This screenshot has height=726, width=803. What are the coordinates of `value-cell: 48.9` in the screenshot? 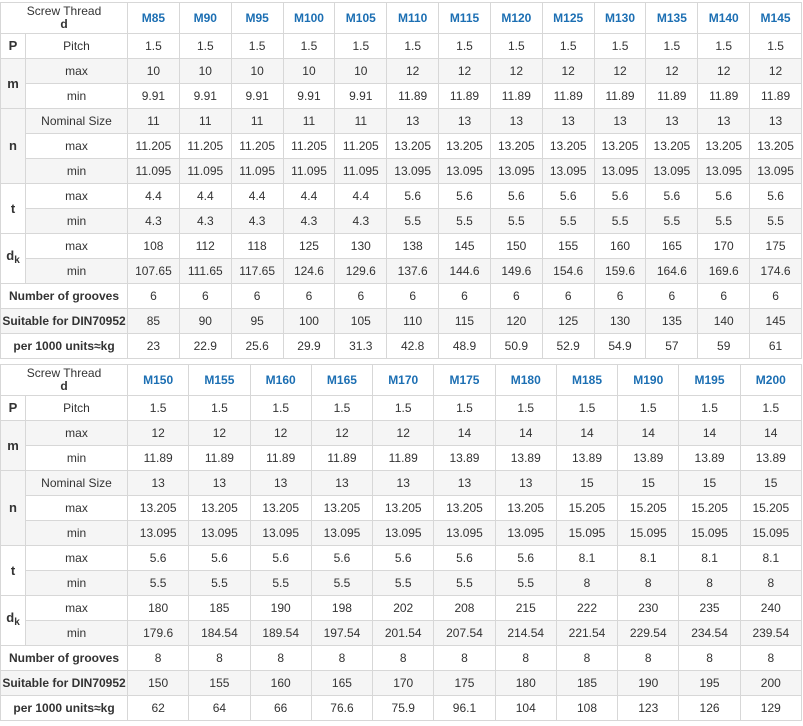 It's located at (464, 346).